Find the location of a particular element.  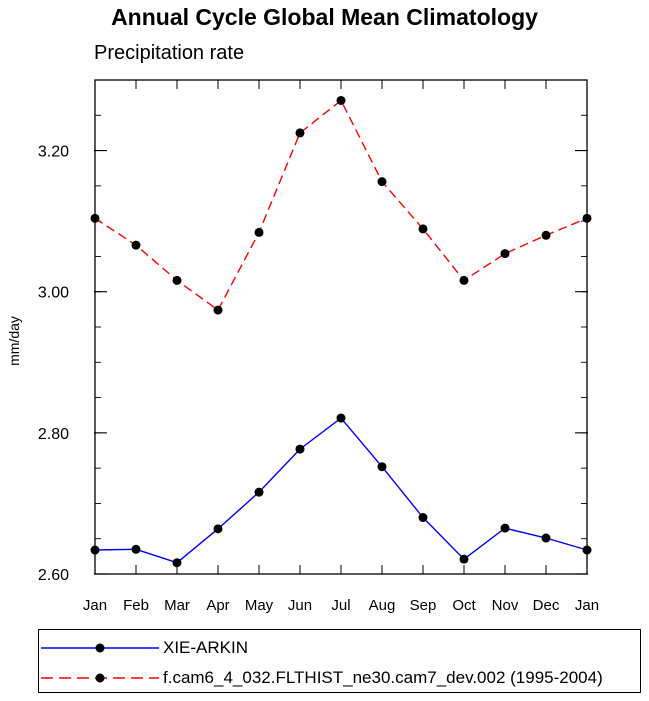

x-tick-label: Jul is located at coordinates (340, 605).